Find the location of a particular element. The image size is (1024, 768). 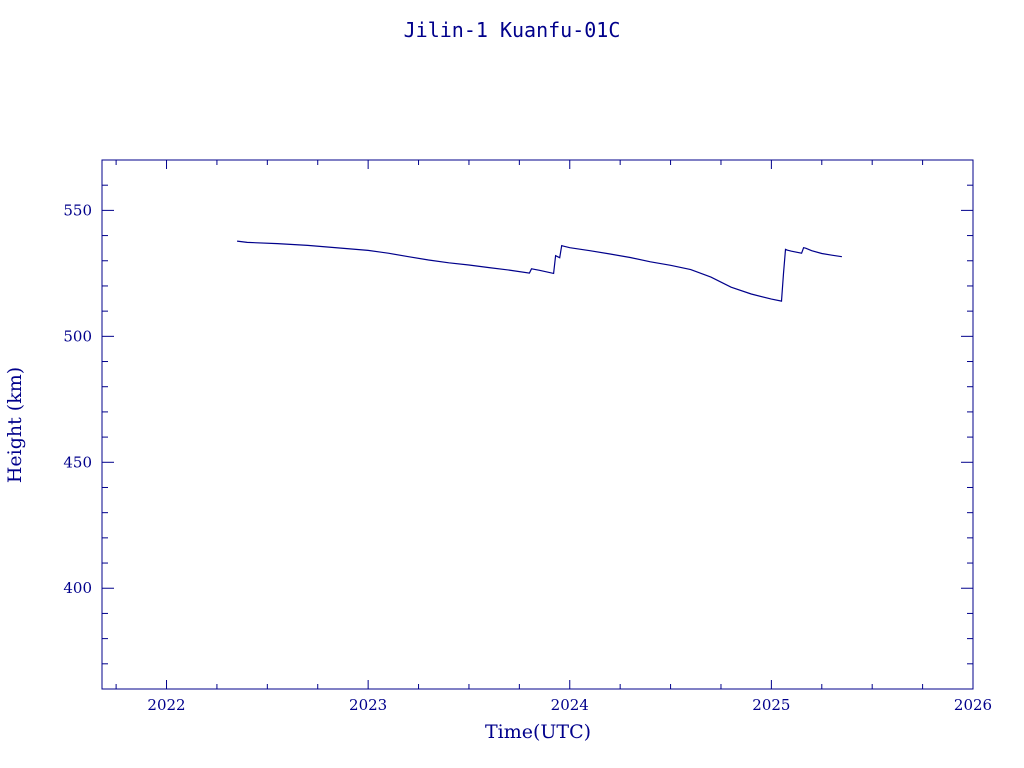

y-tick-label: 550 is located at coordinates (77, 210).